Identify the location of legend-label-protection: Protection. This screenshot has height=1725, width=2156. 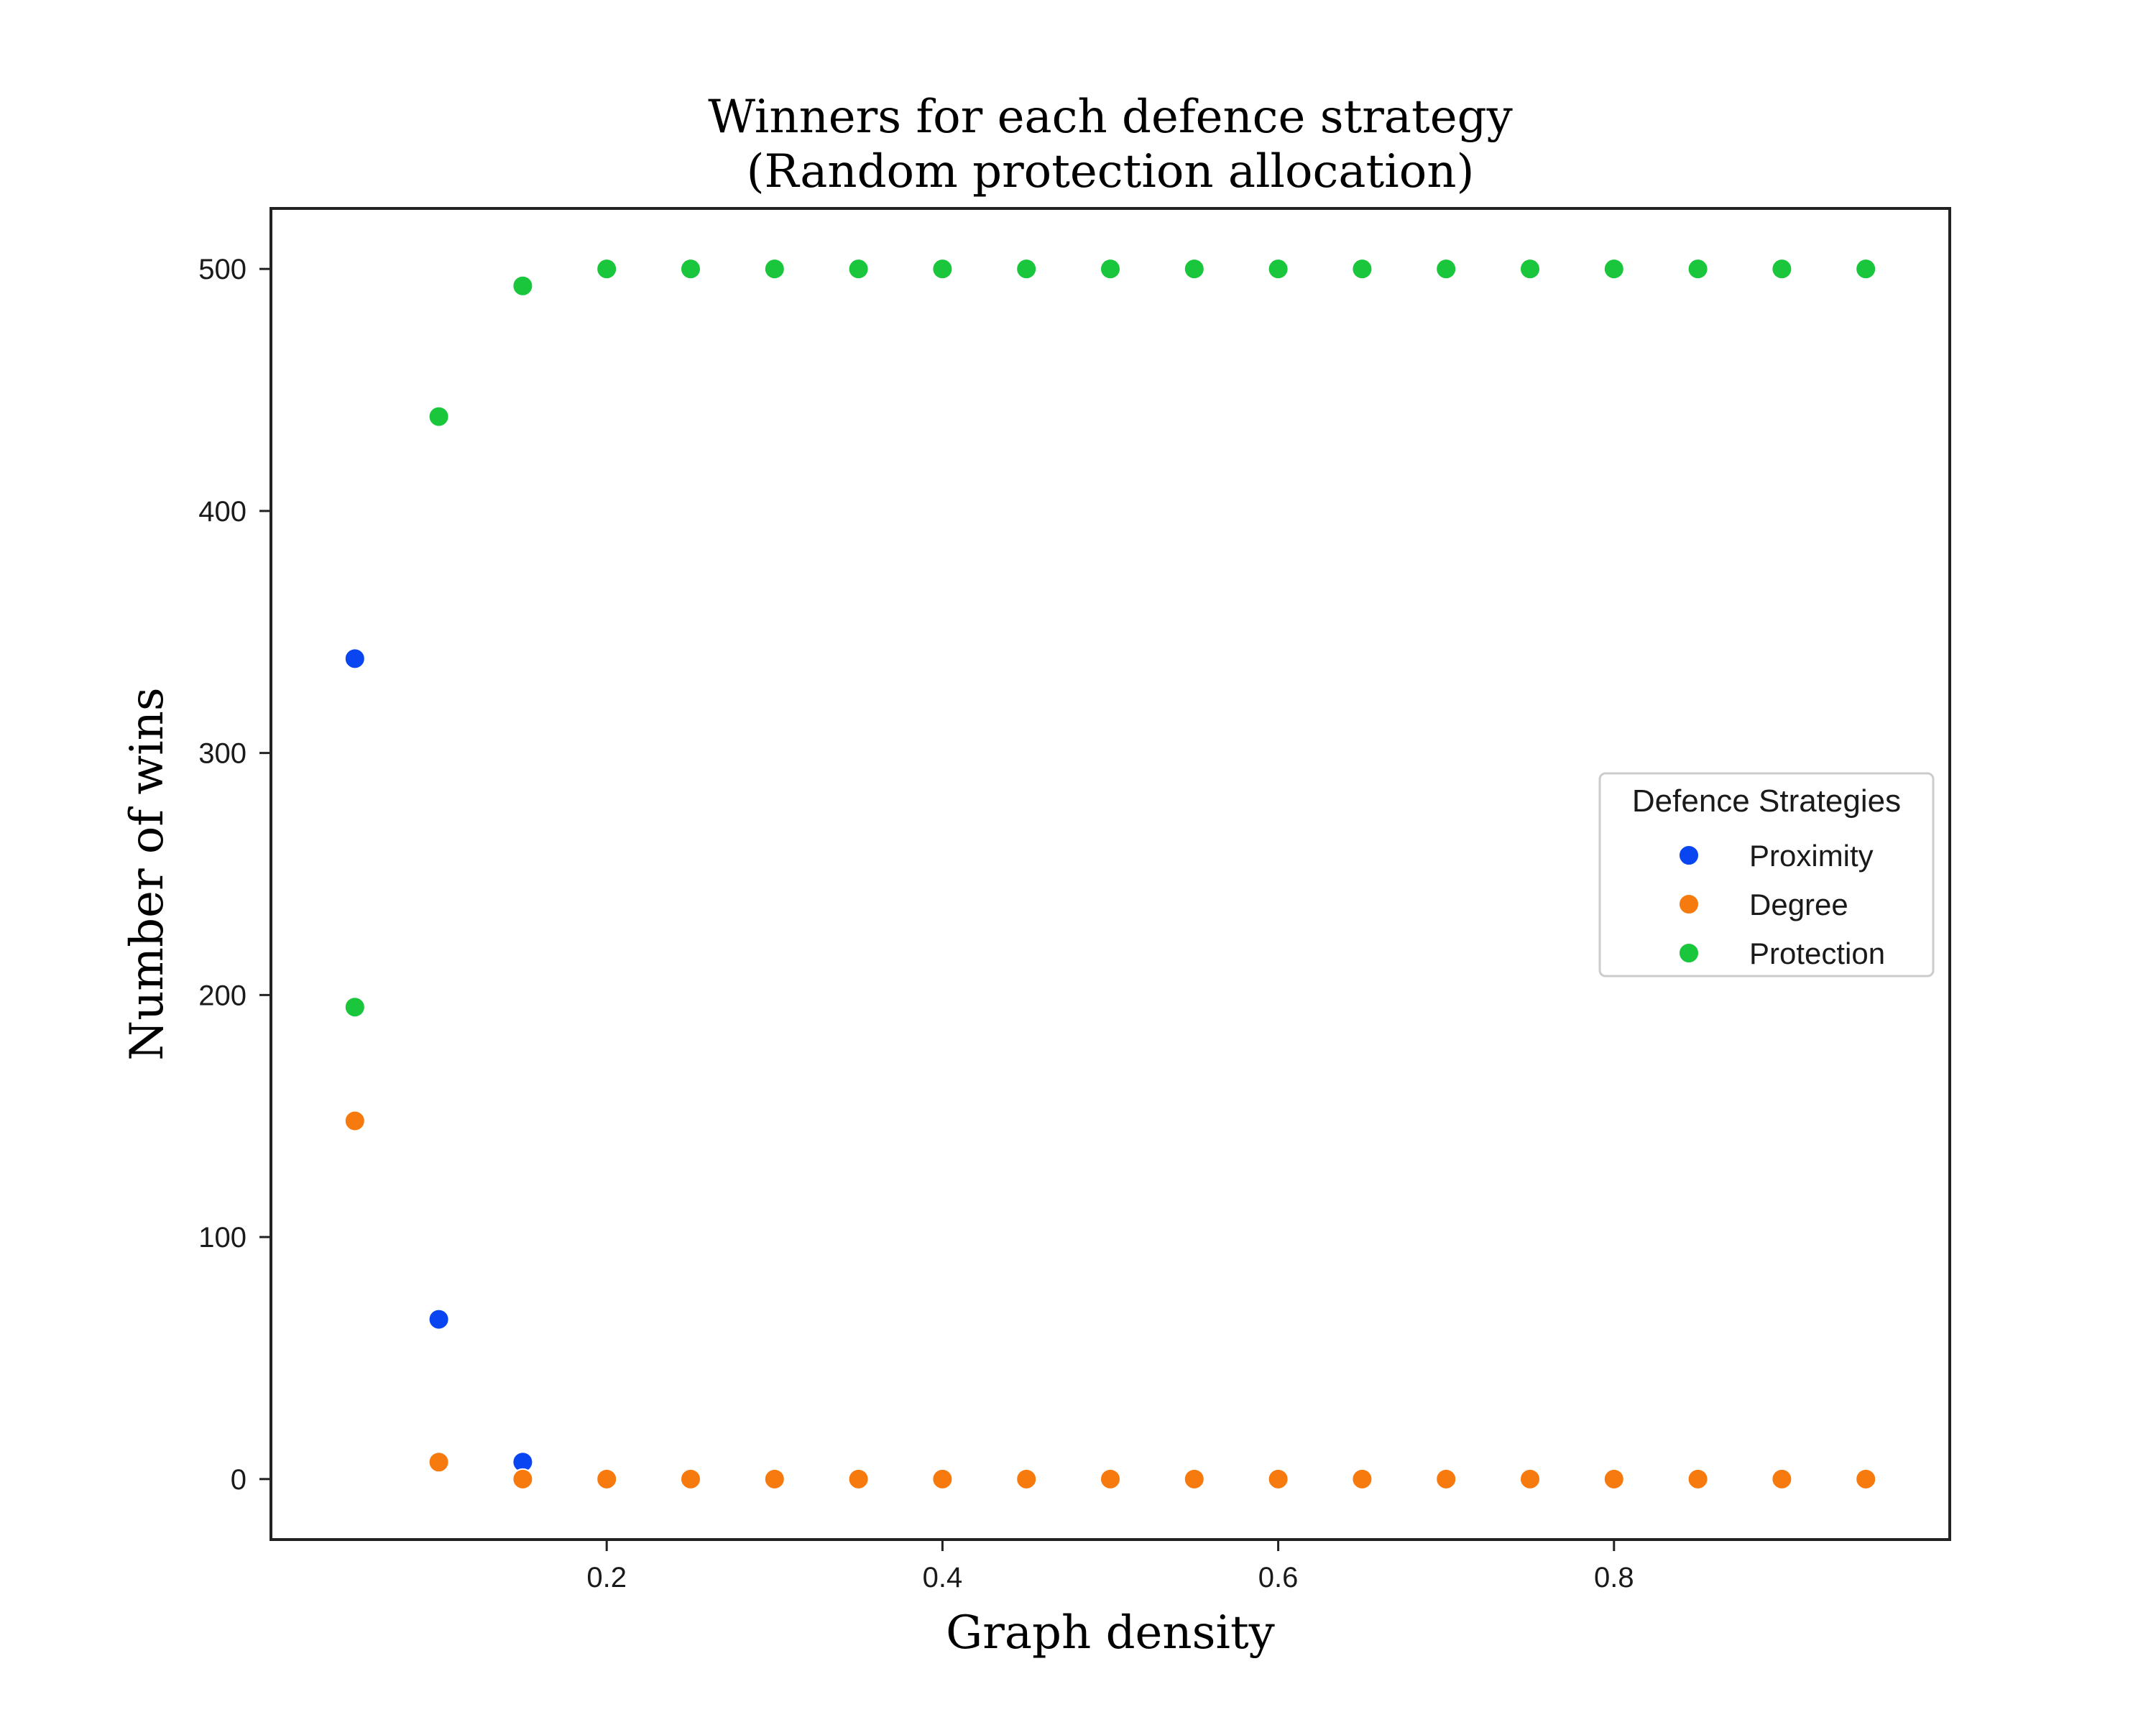
(1817, 953).